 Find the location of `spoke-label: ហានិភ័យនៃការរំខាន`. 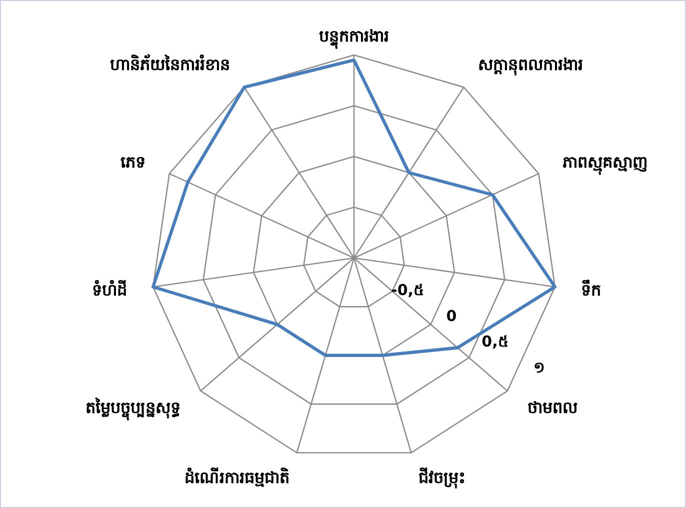

spoke-label: ហានិភ័យនៃការរំខាន is located at coordinates (170, 64).